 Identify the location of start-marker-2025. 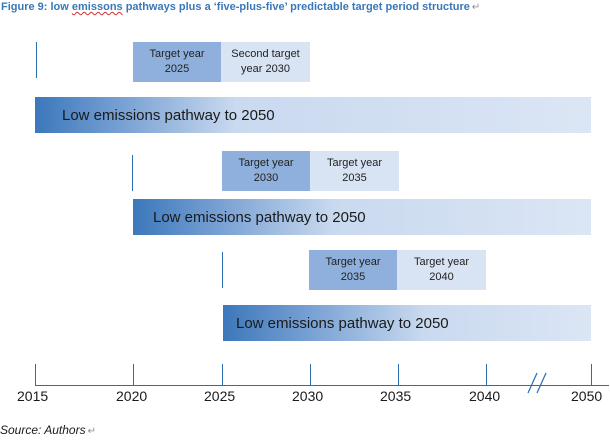
(222, 270).